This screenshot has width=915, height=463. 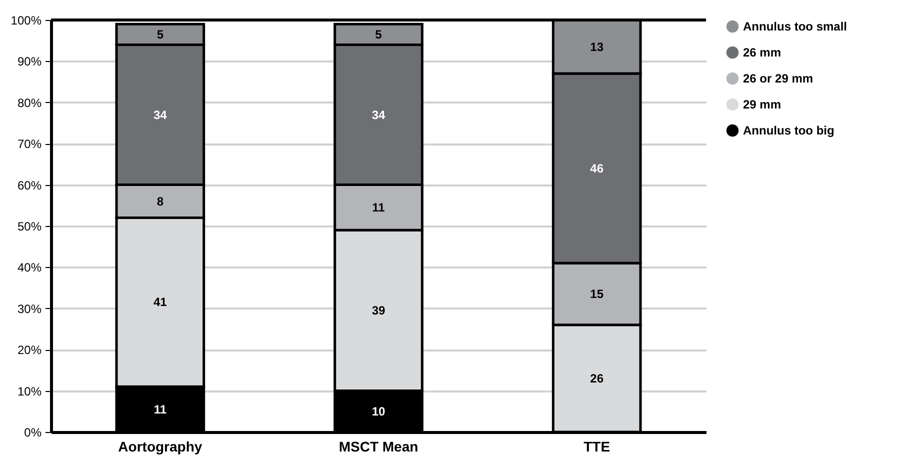 I want to click on y-tick-label: 40%, so click(x=29, y=267).